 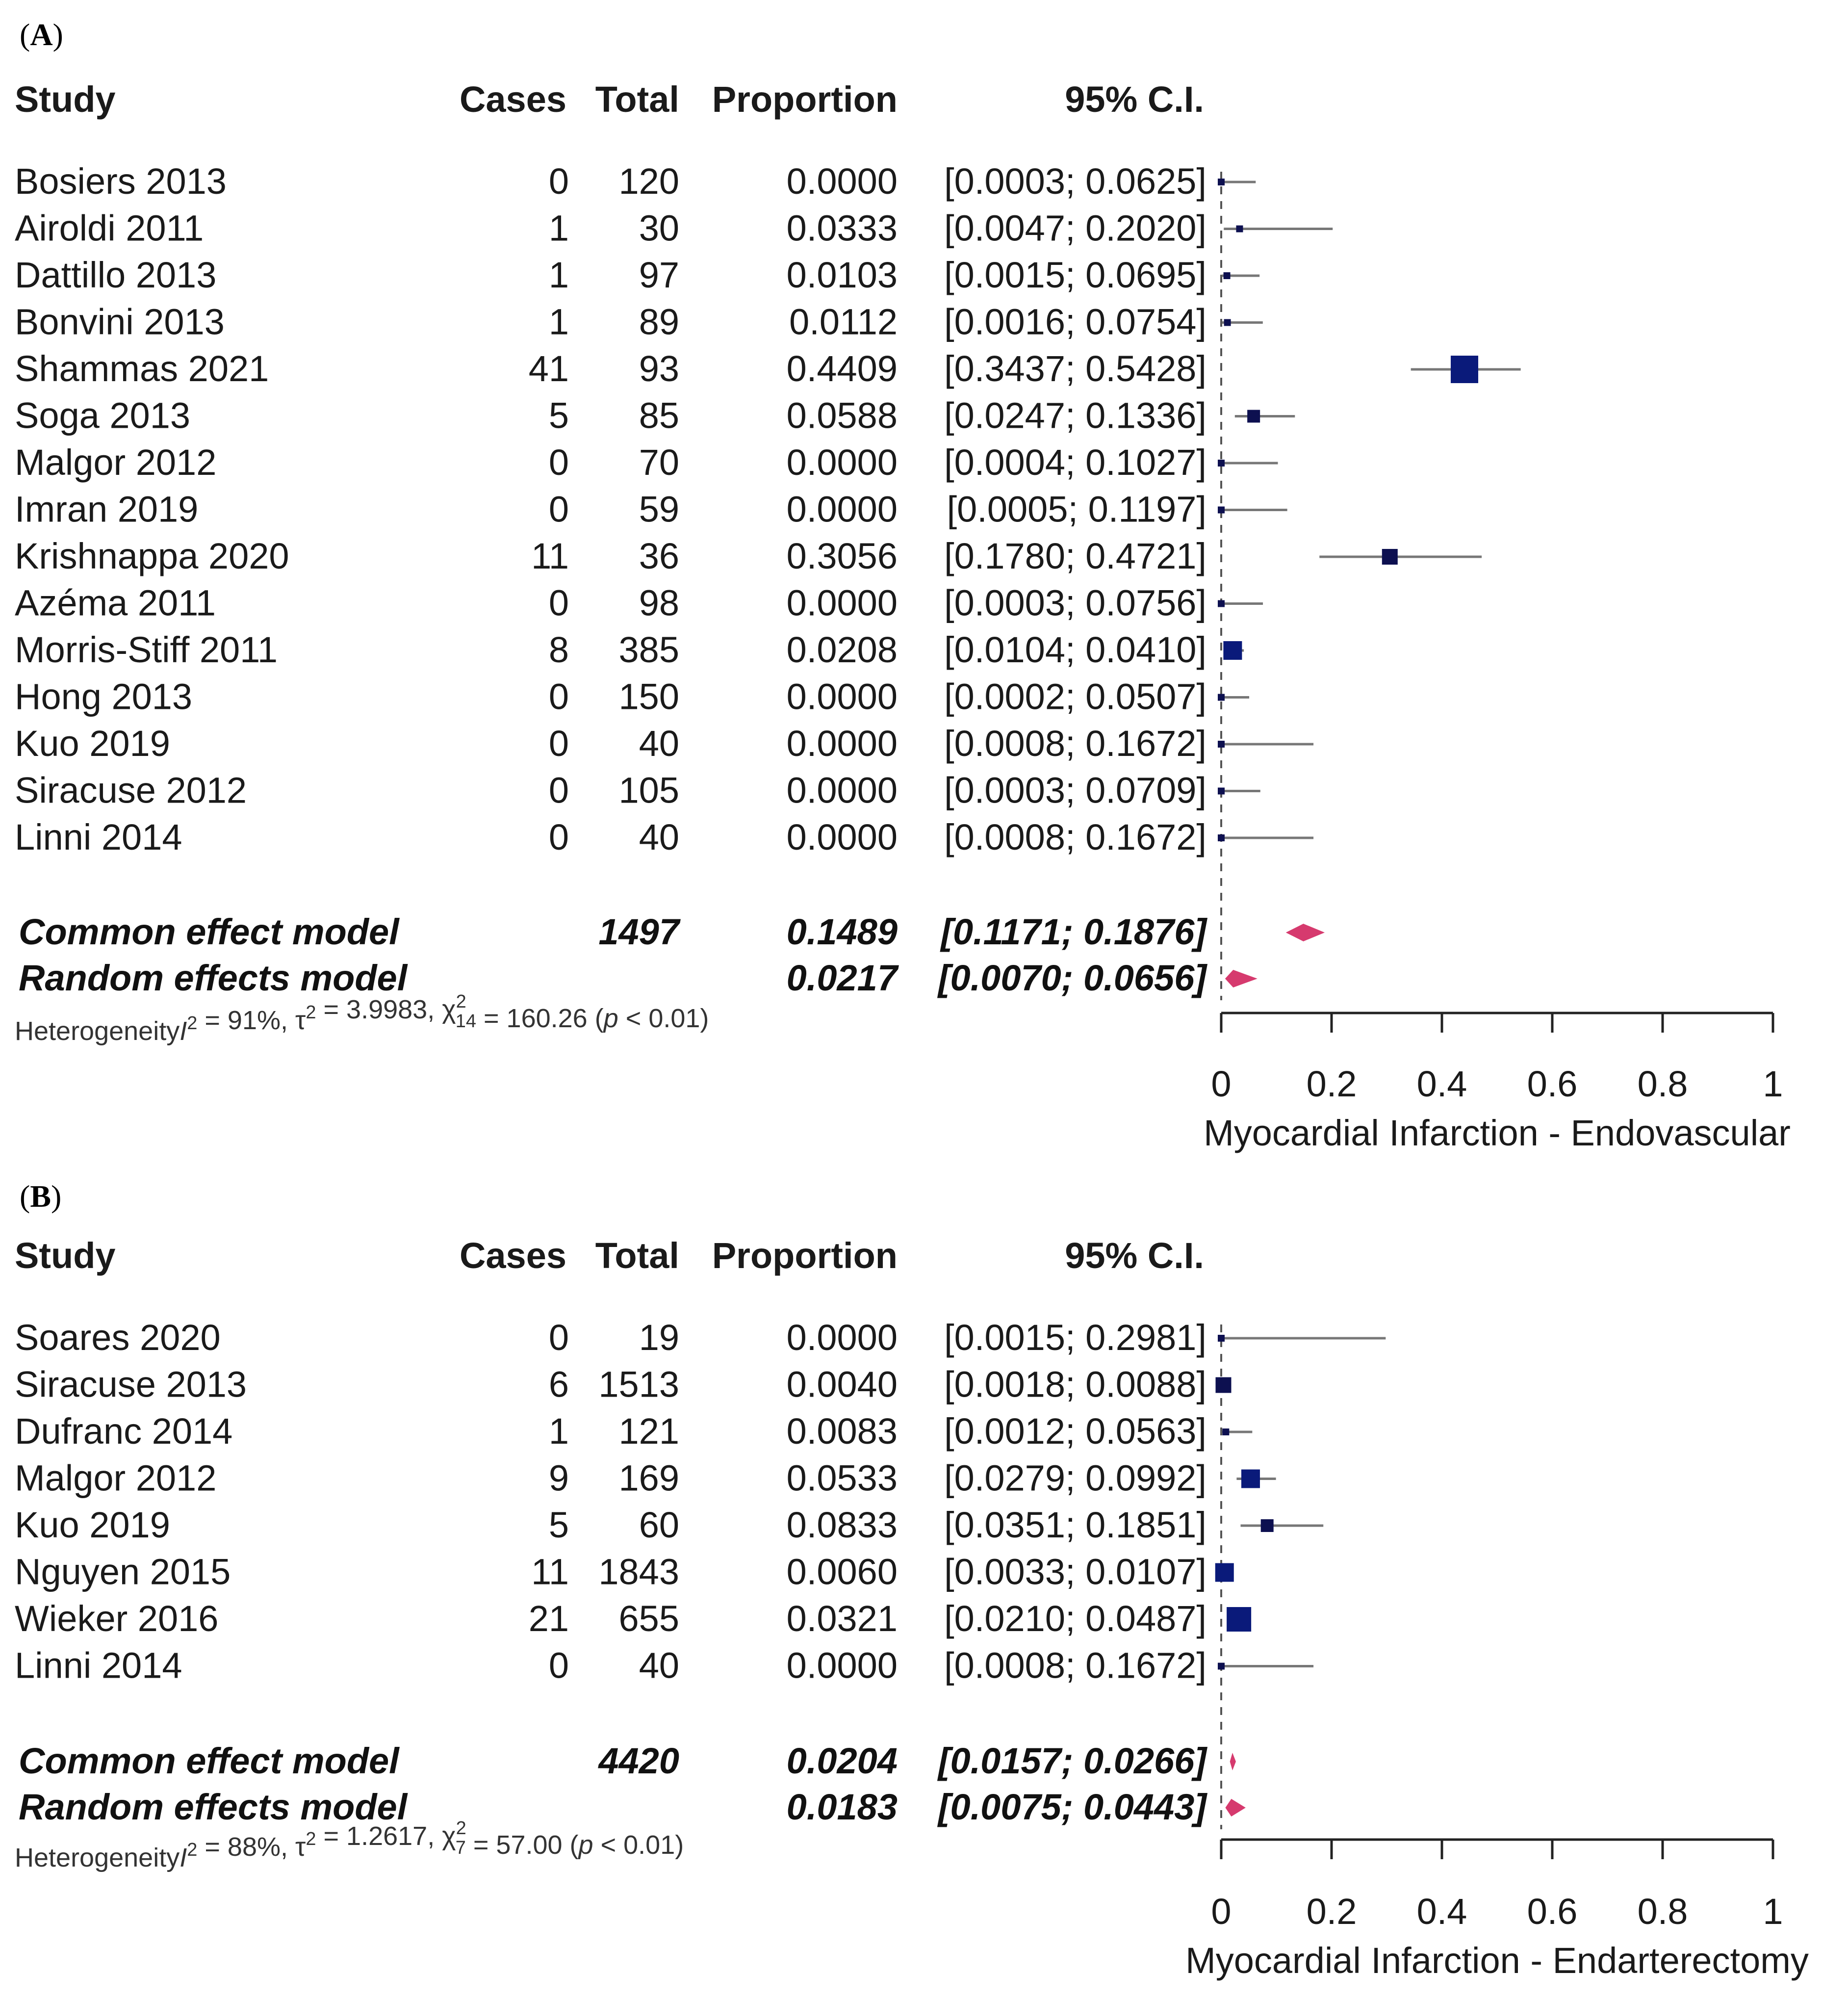 I want to click on study-name: Shammas 2021, so click(x=142, y=369).